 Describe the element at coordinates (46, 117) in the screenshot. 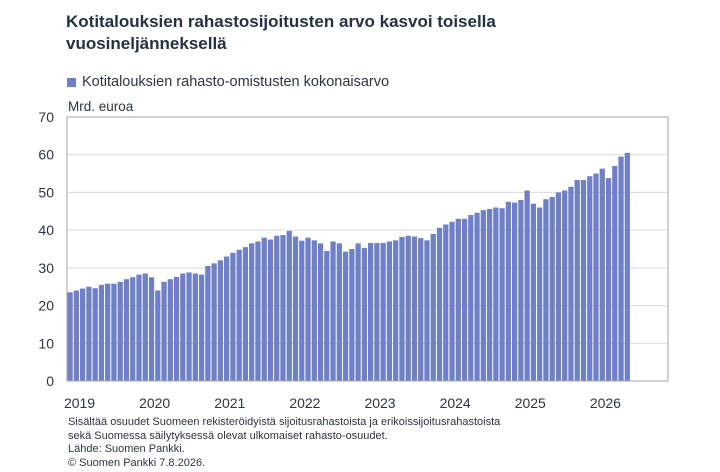

I see `y-tick-label-70: 70` at that location.